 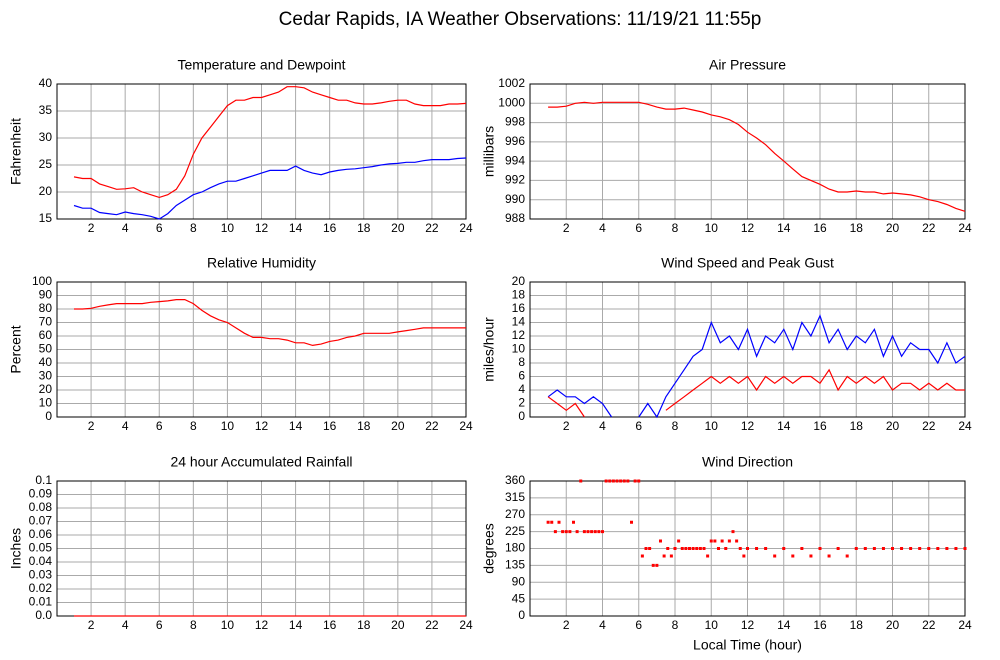 What do you see at coordinates (515, 497) in the screenshot?
I see `y-tick-label: 315` at bounding box center [515, 497].